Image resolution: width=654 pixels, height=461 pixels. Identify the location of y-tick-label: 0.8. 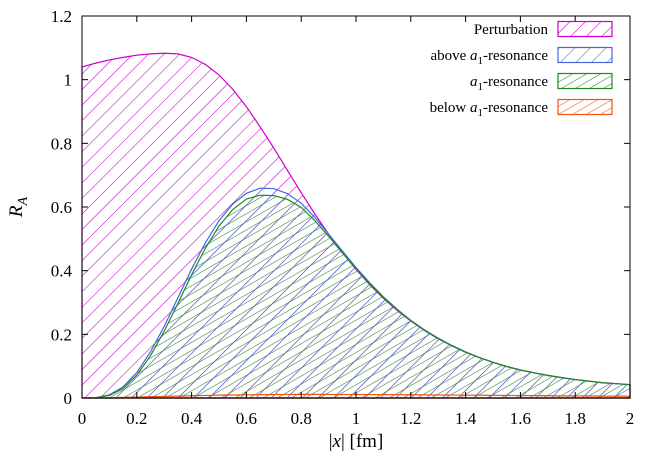
(61, 143).